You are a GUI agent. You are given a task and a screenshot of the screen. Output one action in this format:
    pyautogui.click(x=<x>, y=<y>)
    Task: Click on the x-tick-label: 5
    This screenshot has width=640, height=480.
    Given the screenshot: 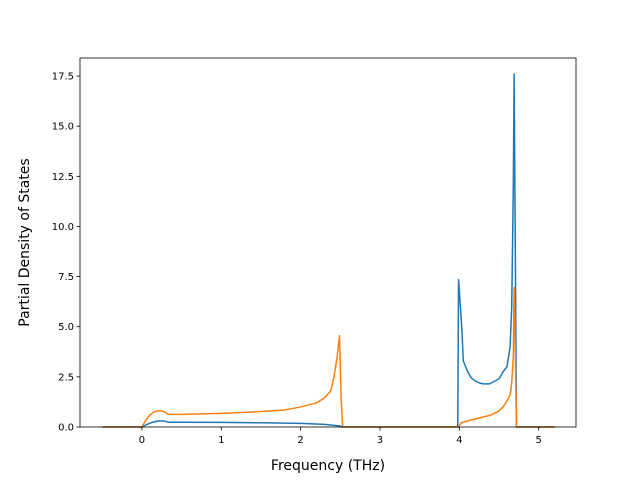 What is the action you would take?
    pyautogui.click(x=539, y=440)
    